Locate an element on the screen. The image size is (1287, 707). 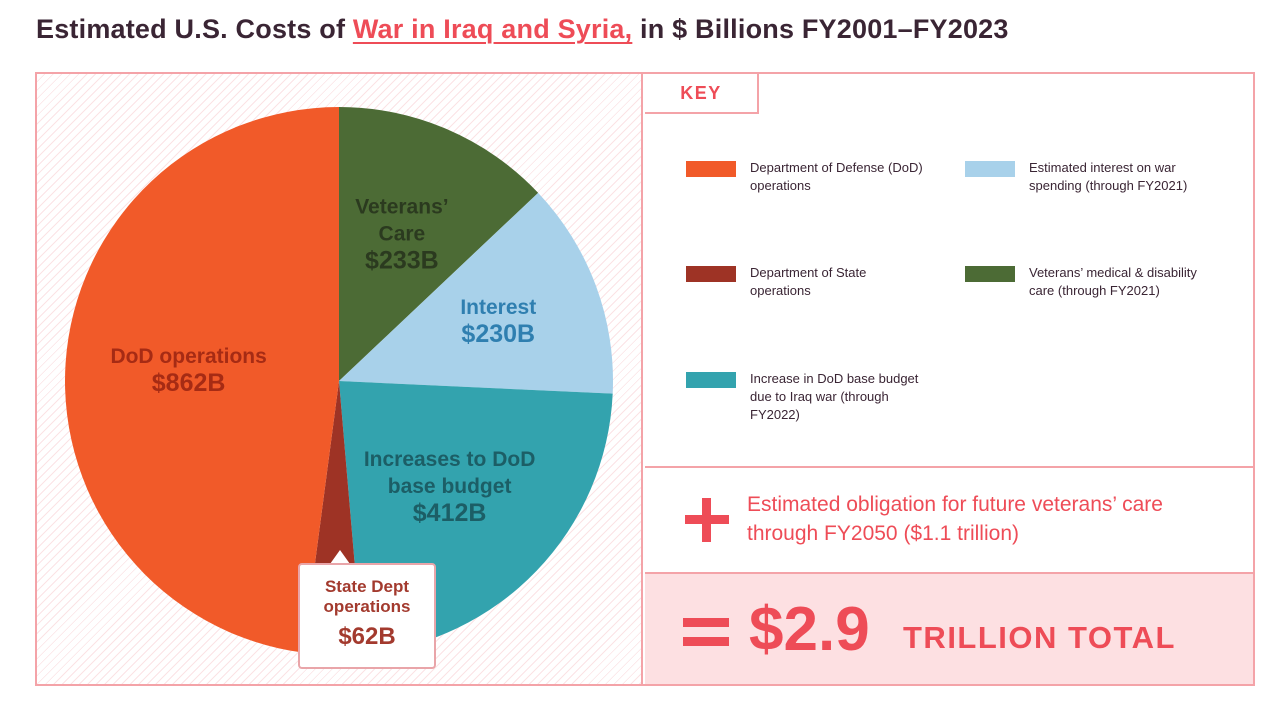
slice-name-label: Interest is located at coordinates (498, 307).